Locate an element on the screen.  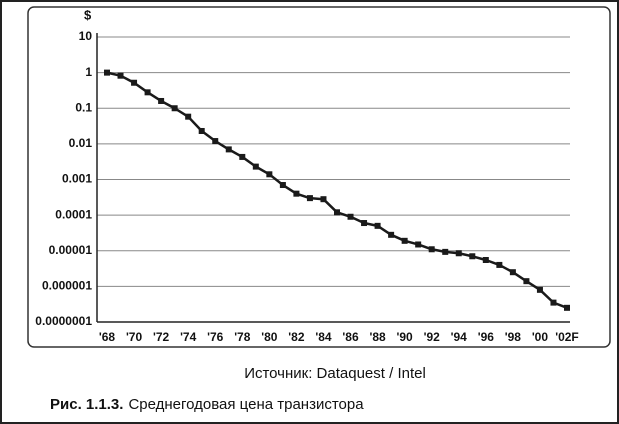
x-tick-label: '02F is located at coordinates (567, 337).